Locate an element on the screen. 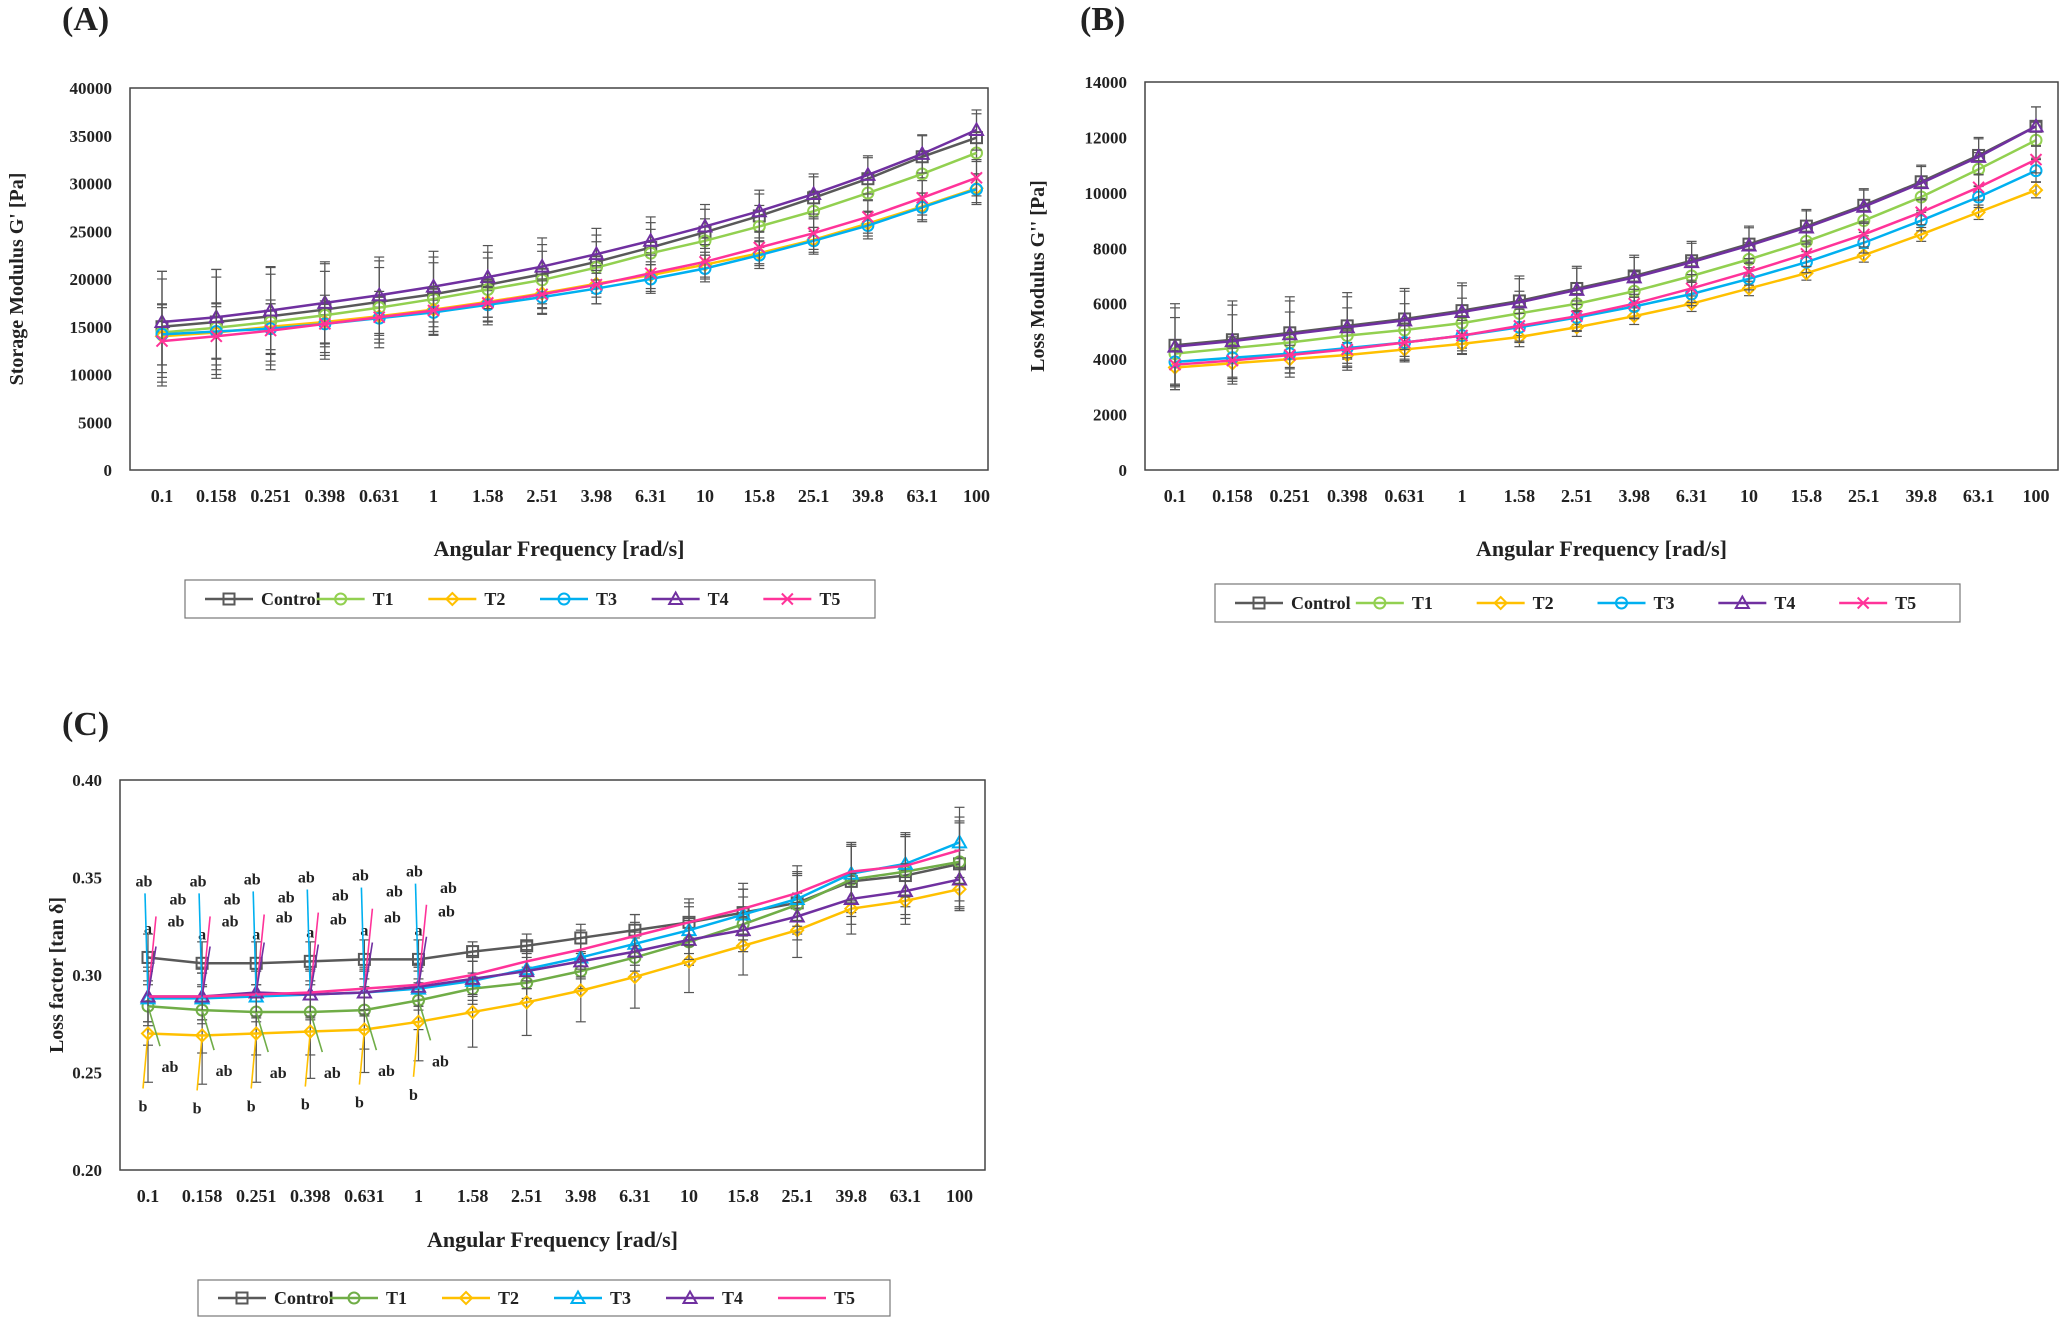 Image resolution: width=2060 pixels, height=1317 pixels. series-line-t2-c is located at coordinates (553, 962).